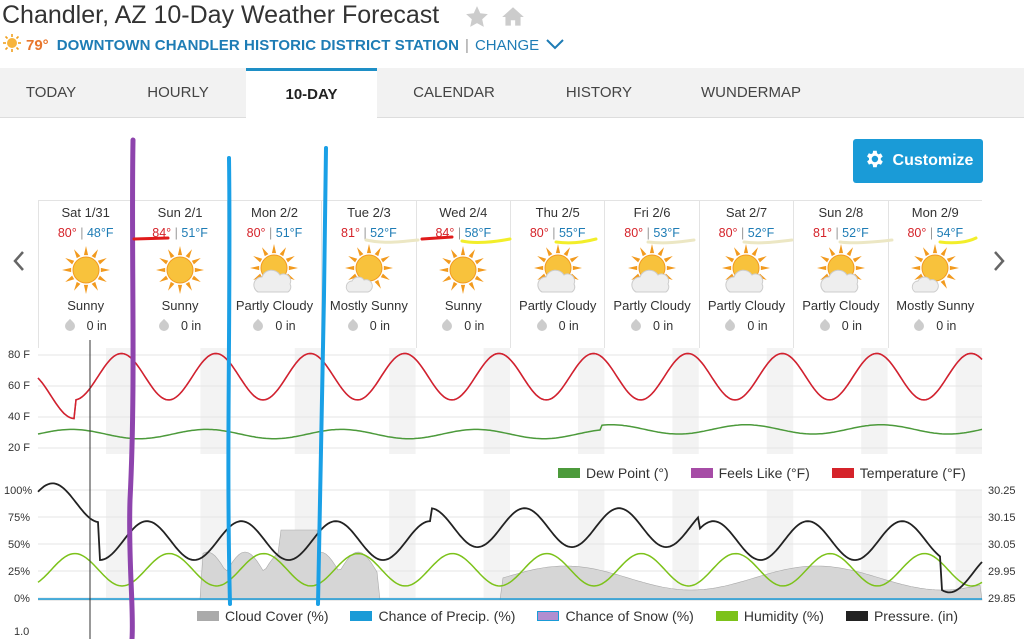  Describe the element at coordinates (746, 212) in the screenshot. I see `day-date: Sat 2/7` at that location.